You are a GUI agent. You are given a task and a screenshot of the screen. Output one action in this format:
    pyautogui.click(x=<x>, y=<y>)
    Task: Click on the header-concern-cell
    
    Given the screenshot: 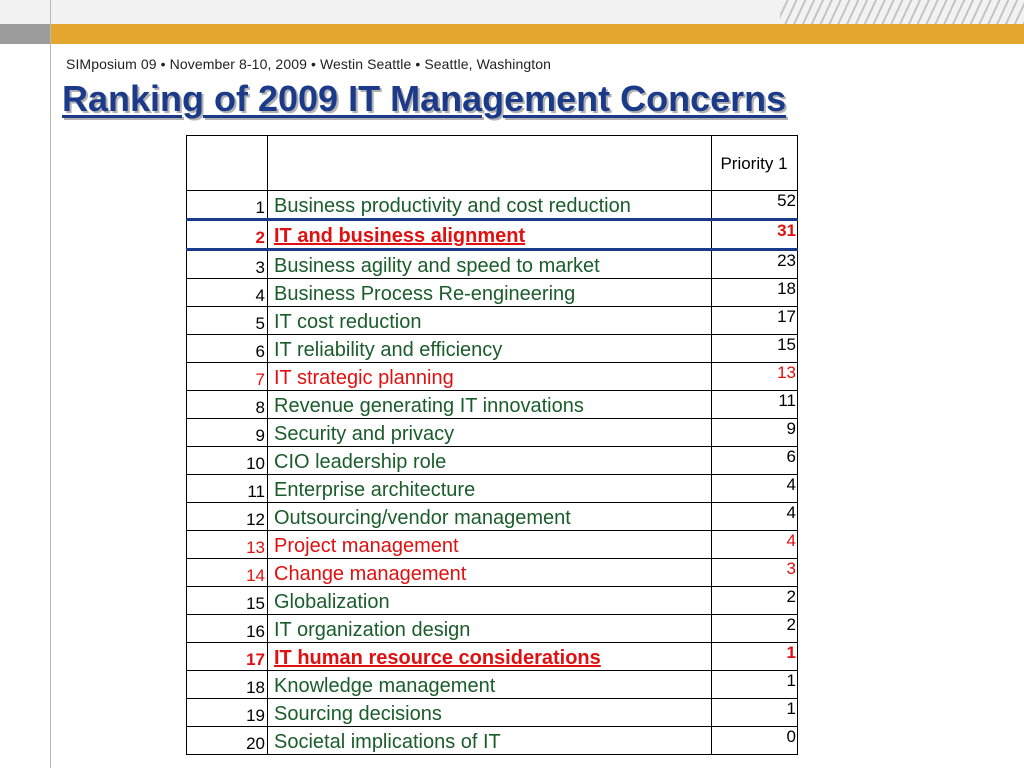 What is the action you would take?
    pyautogui.click(x=489, y=163)
    